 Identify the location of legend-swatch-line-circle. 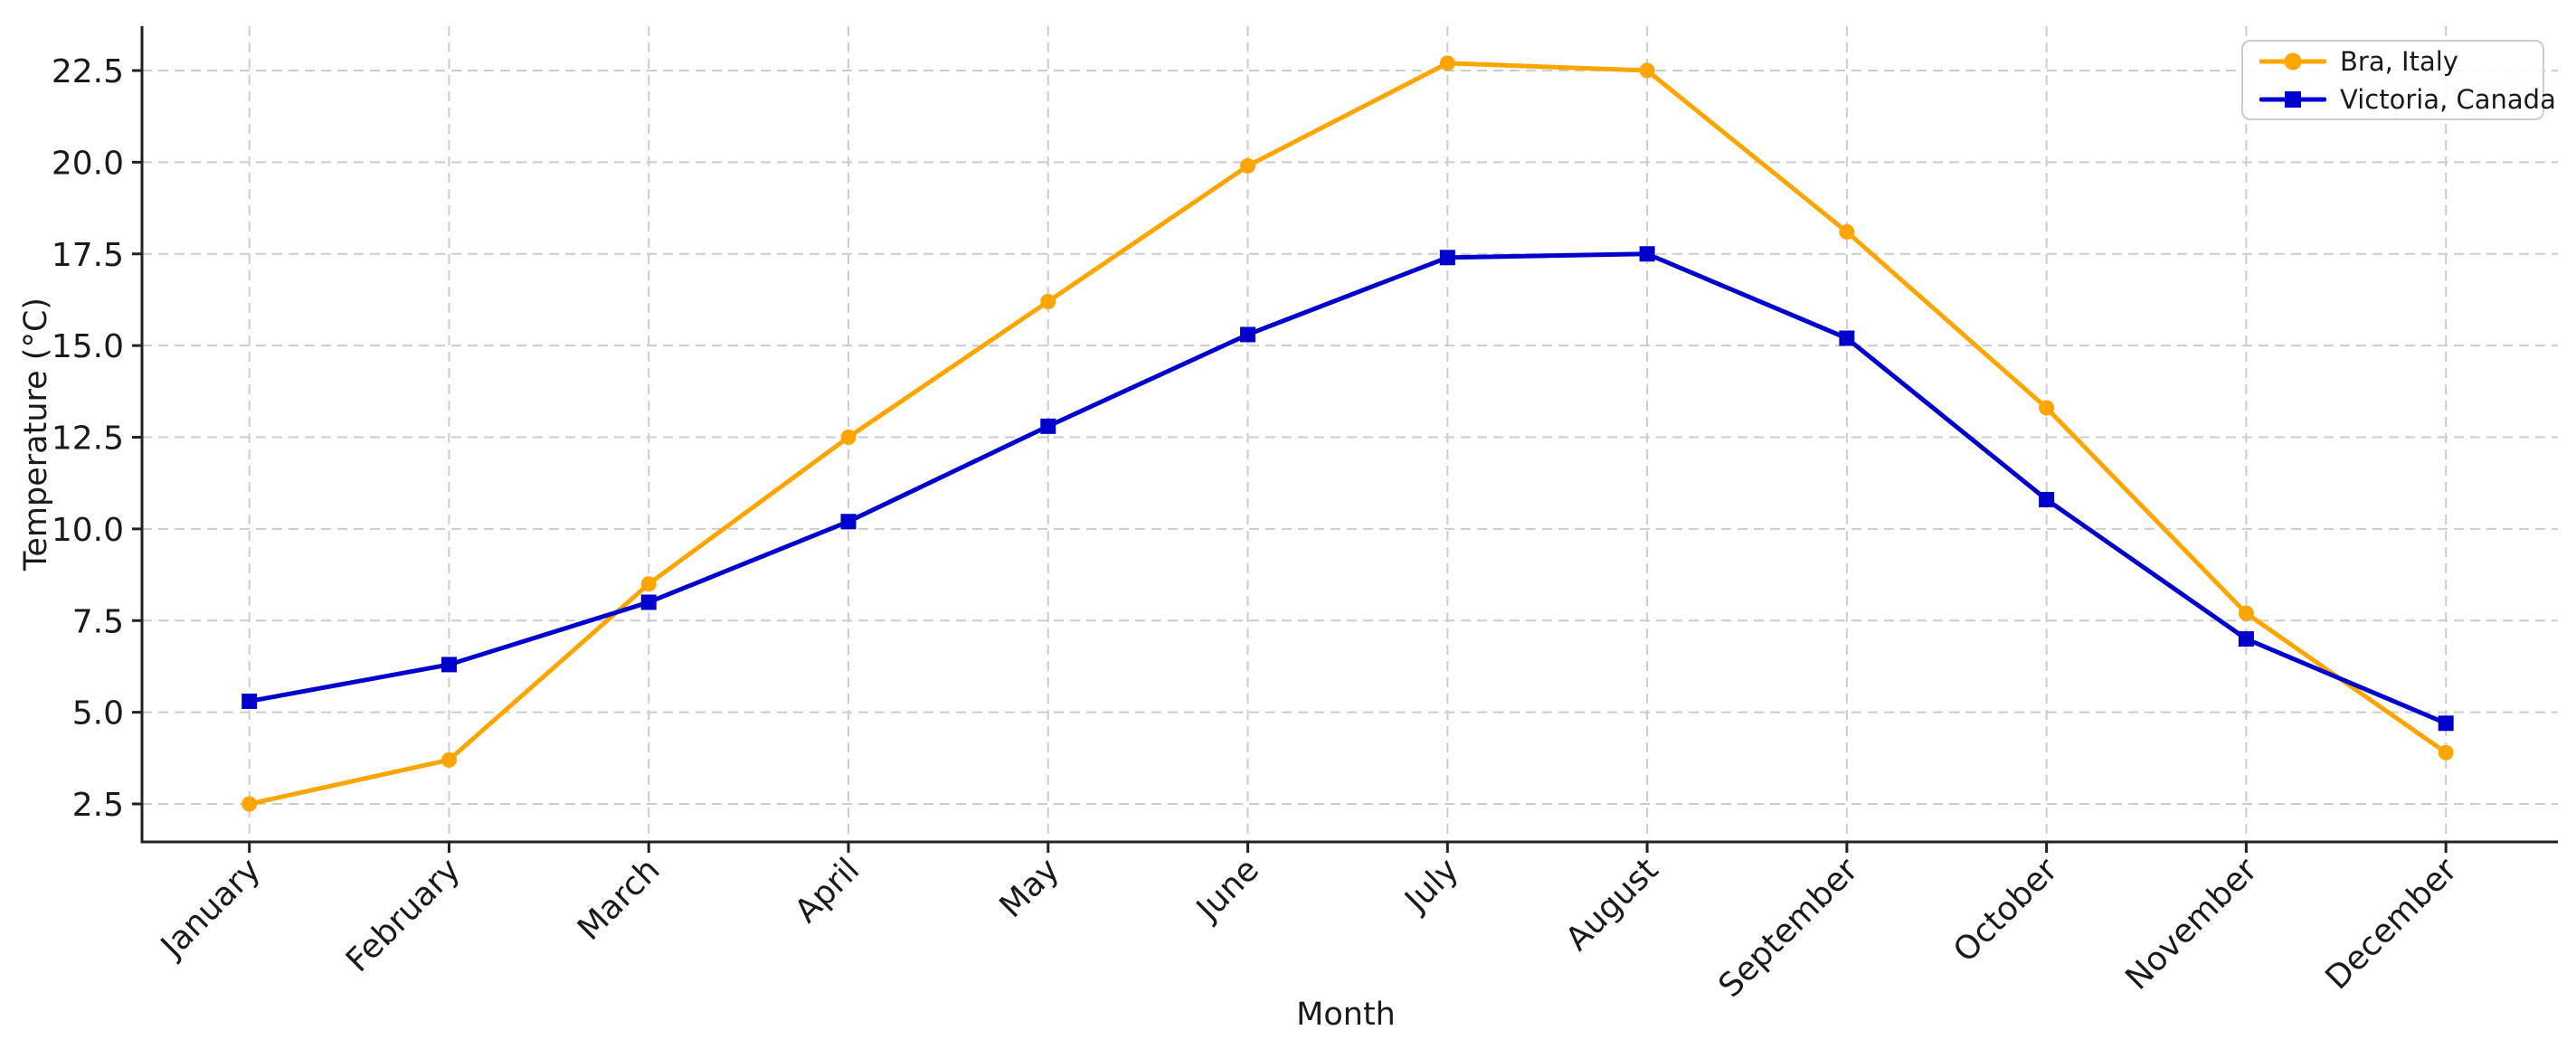
(2292, 61).